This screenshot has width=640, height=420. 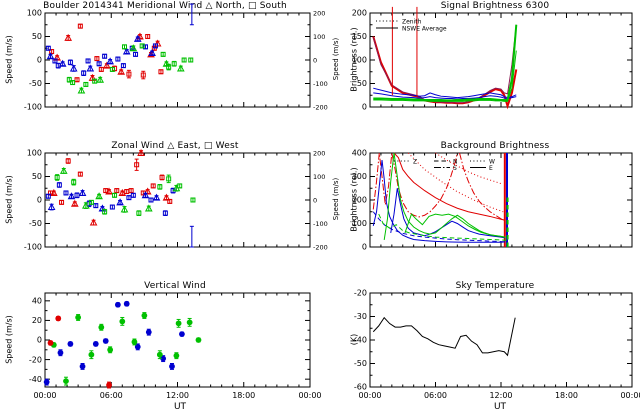 What do you see at coordinates (359, 176) in the screenshot?
I see `svg-text: 300` at bounding box center [359, 176].